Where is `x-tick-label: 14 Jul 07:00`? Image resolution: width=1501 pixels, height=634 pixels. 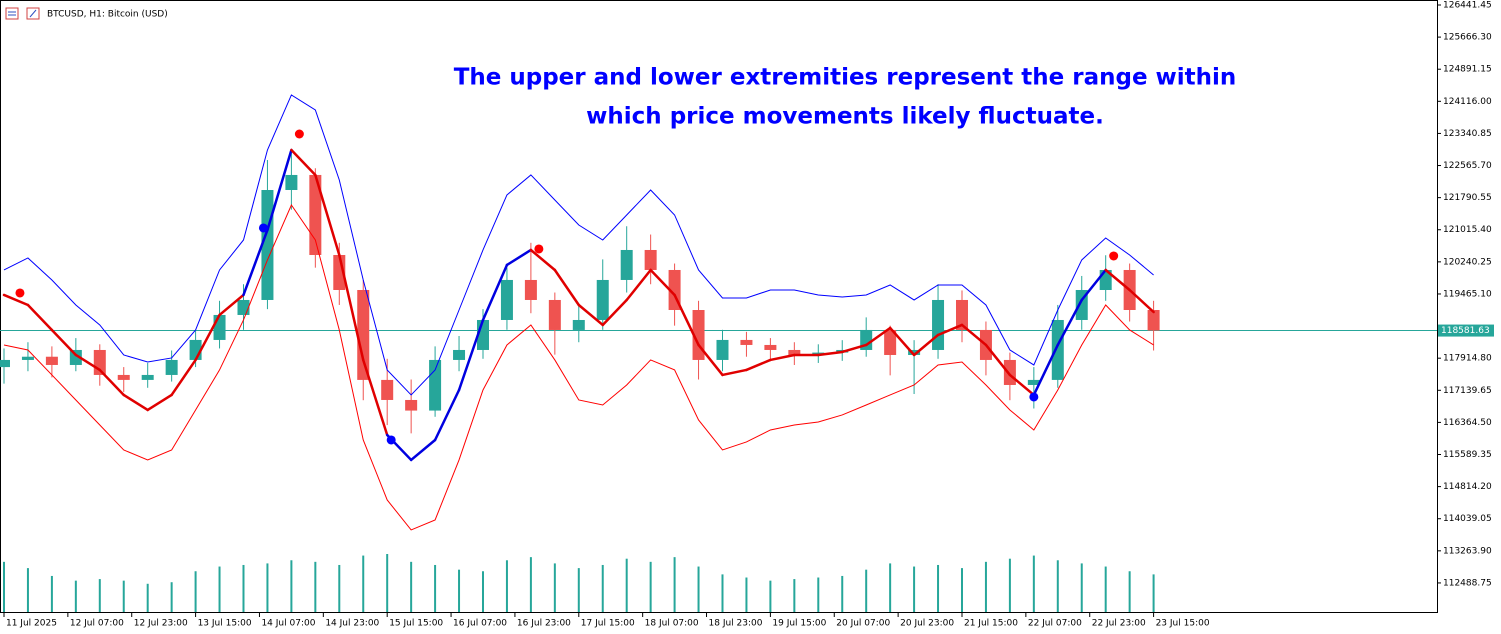
x-tick-label: 14 Jul 07:00 is located at coordinates (288, 624).